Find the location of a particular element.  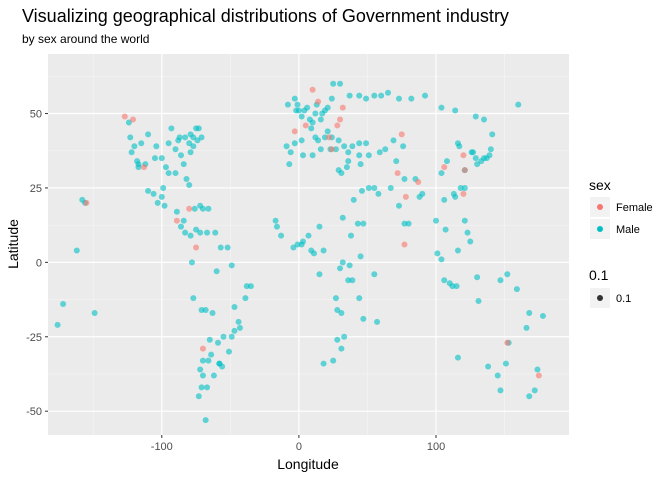

x-axis-ticks: -100 0 100 is located at coordinates (298, 444).